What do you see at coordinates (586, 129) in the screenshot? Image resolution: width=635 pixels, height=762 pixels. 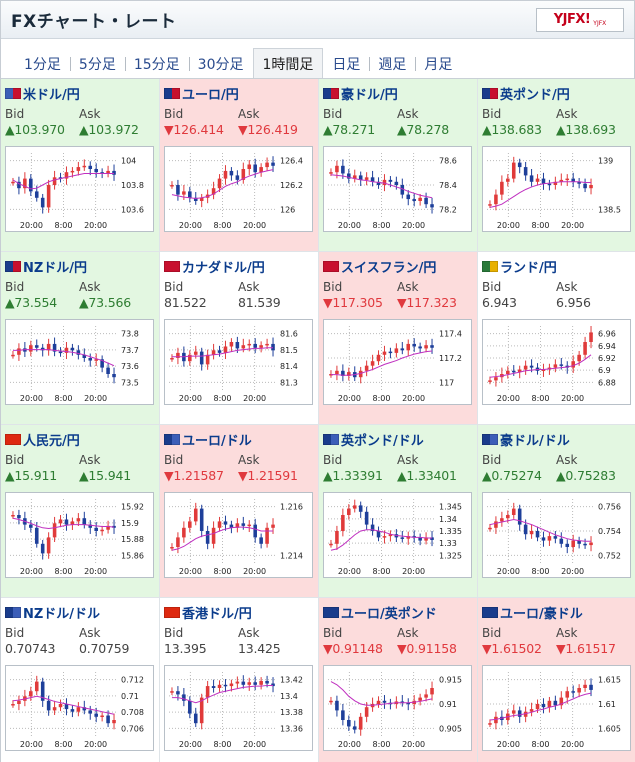 I see `ask-price: ▲138.693` at bounding box center [586, 129].